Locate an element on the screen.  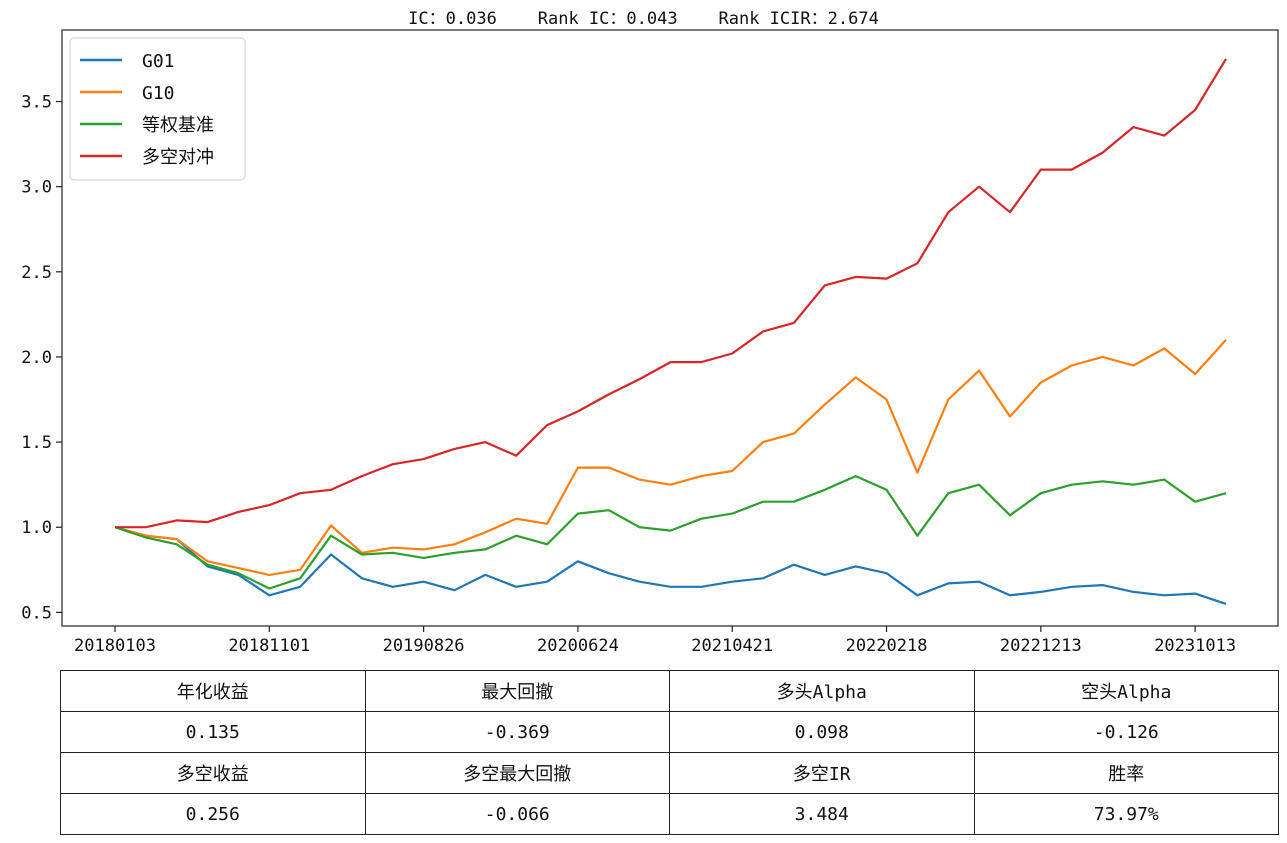
x-tick-label: 20181101 is located at coordinates (269, 646).